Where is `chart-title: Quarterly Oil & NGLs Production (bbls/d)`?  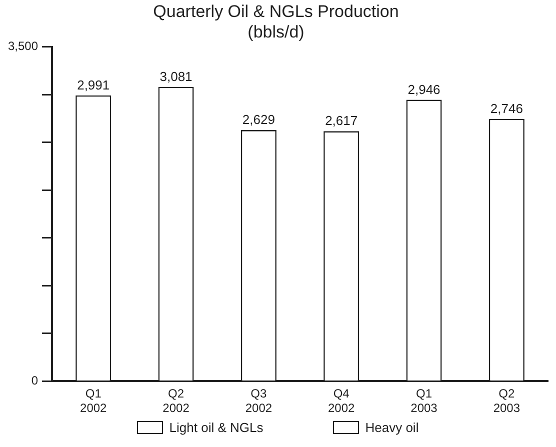 chart-title: Quarterly Oil & NGLs Production (bbls/d) is located at coordinates (276, 22).